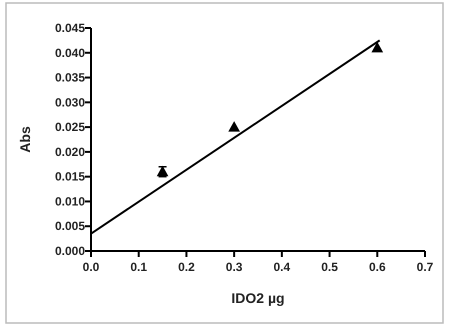  Describe the element at coordinates (282, 267) in the screenshot. I see `x-tick-label: 0.4` at that location.